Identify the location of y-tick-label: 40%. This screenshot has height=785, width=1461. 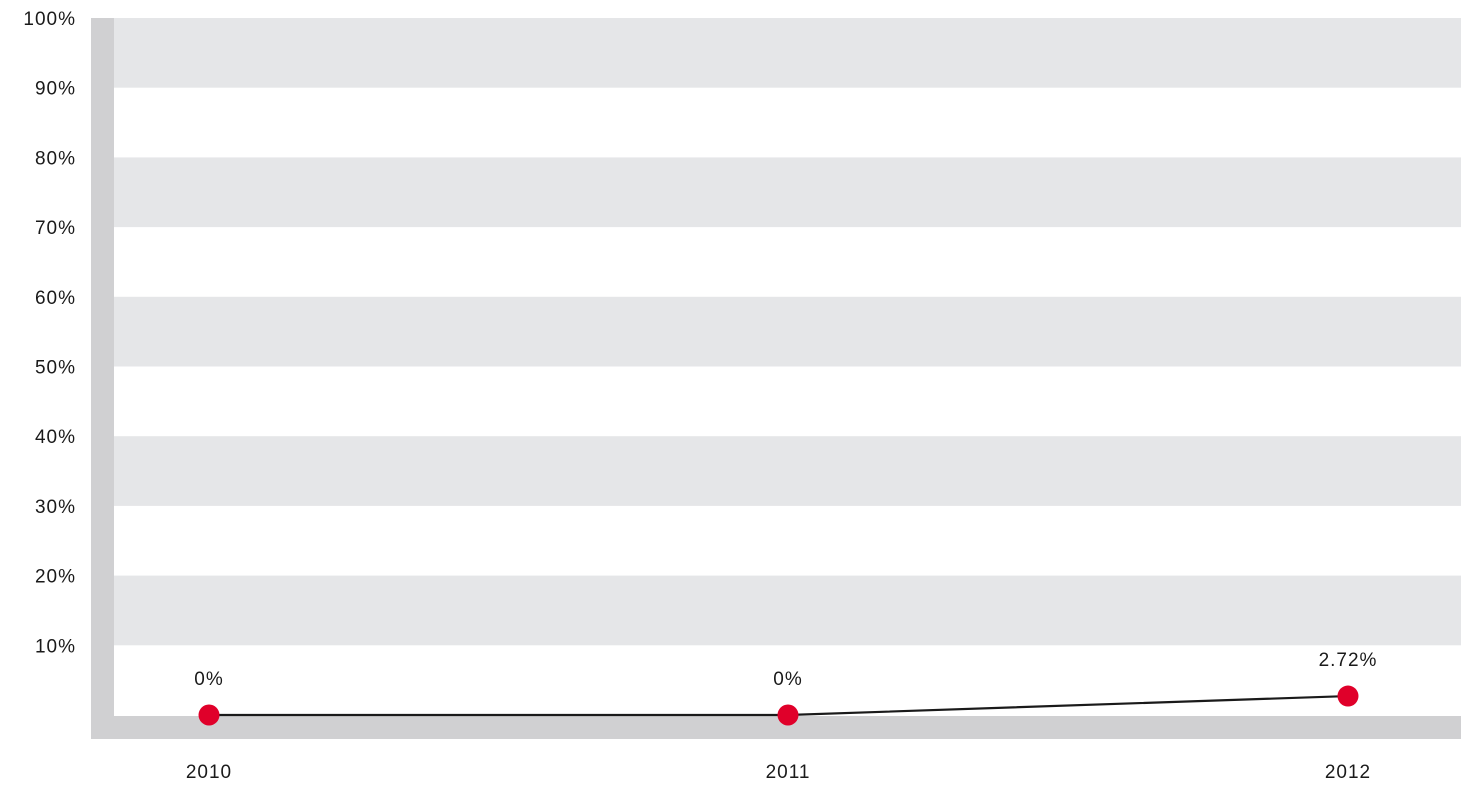
(55, 437).